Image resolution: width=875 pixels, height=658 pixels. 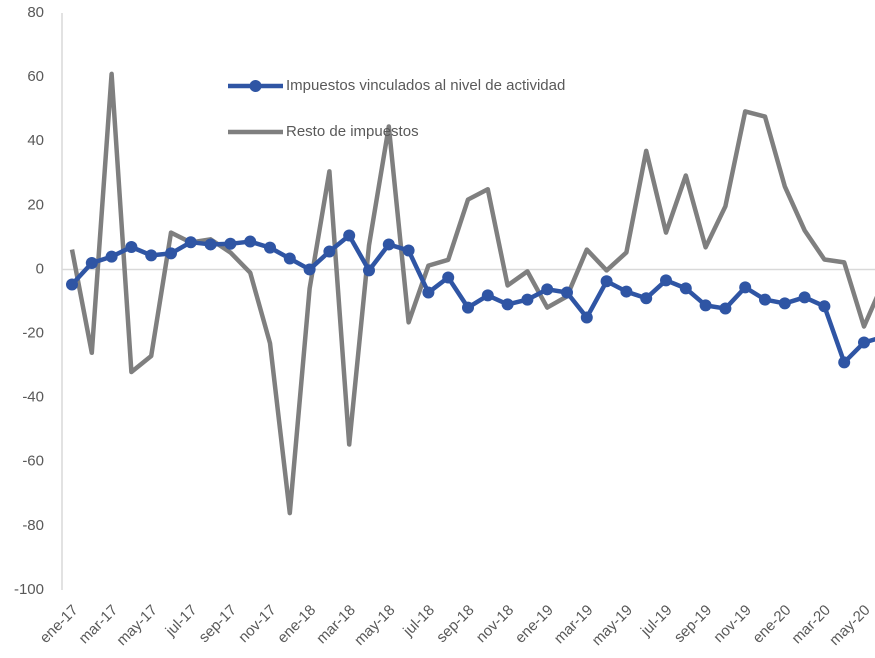 What do you see at coordinates (35, 140) in the screenshot?
I see `y-tick-label: 40` at bounding box center [35, 140].